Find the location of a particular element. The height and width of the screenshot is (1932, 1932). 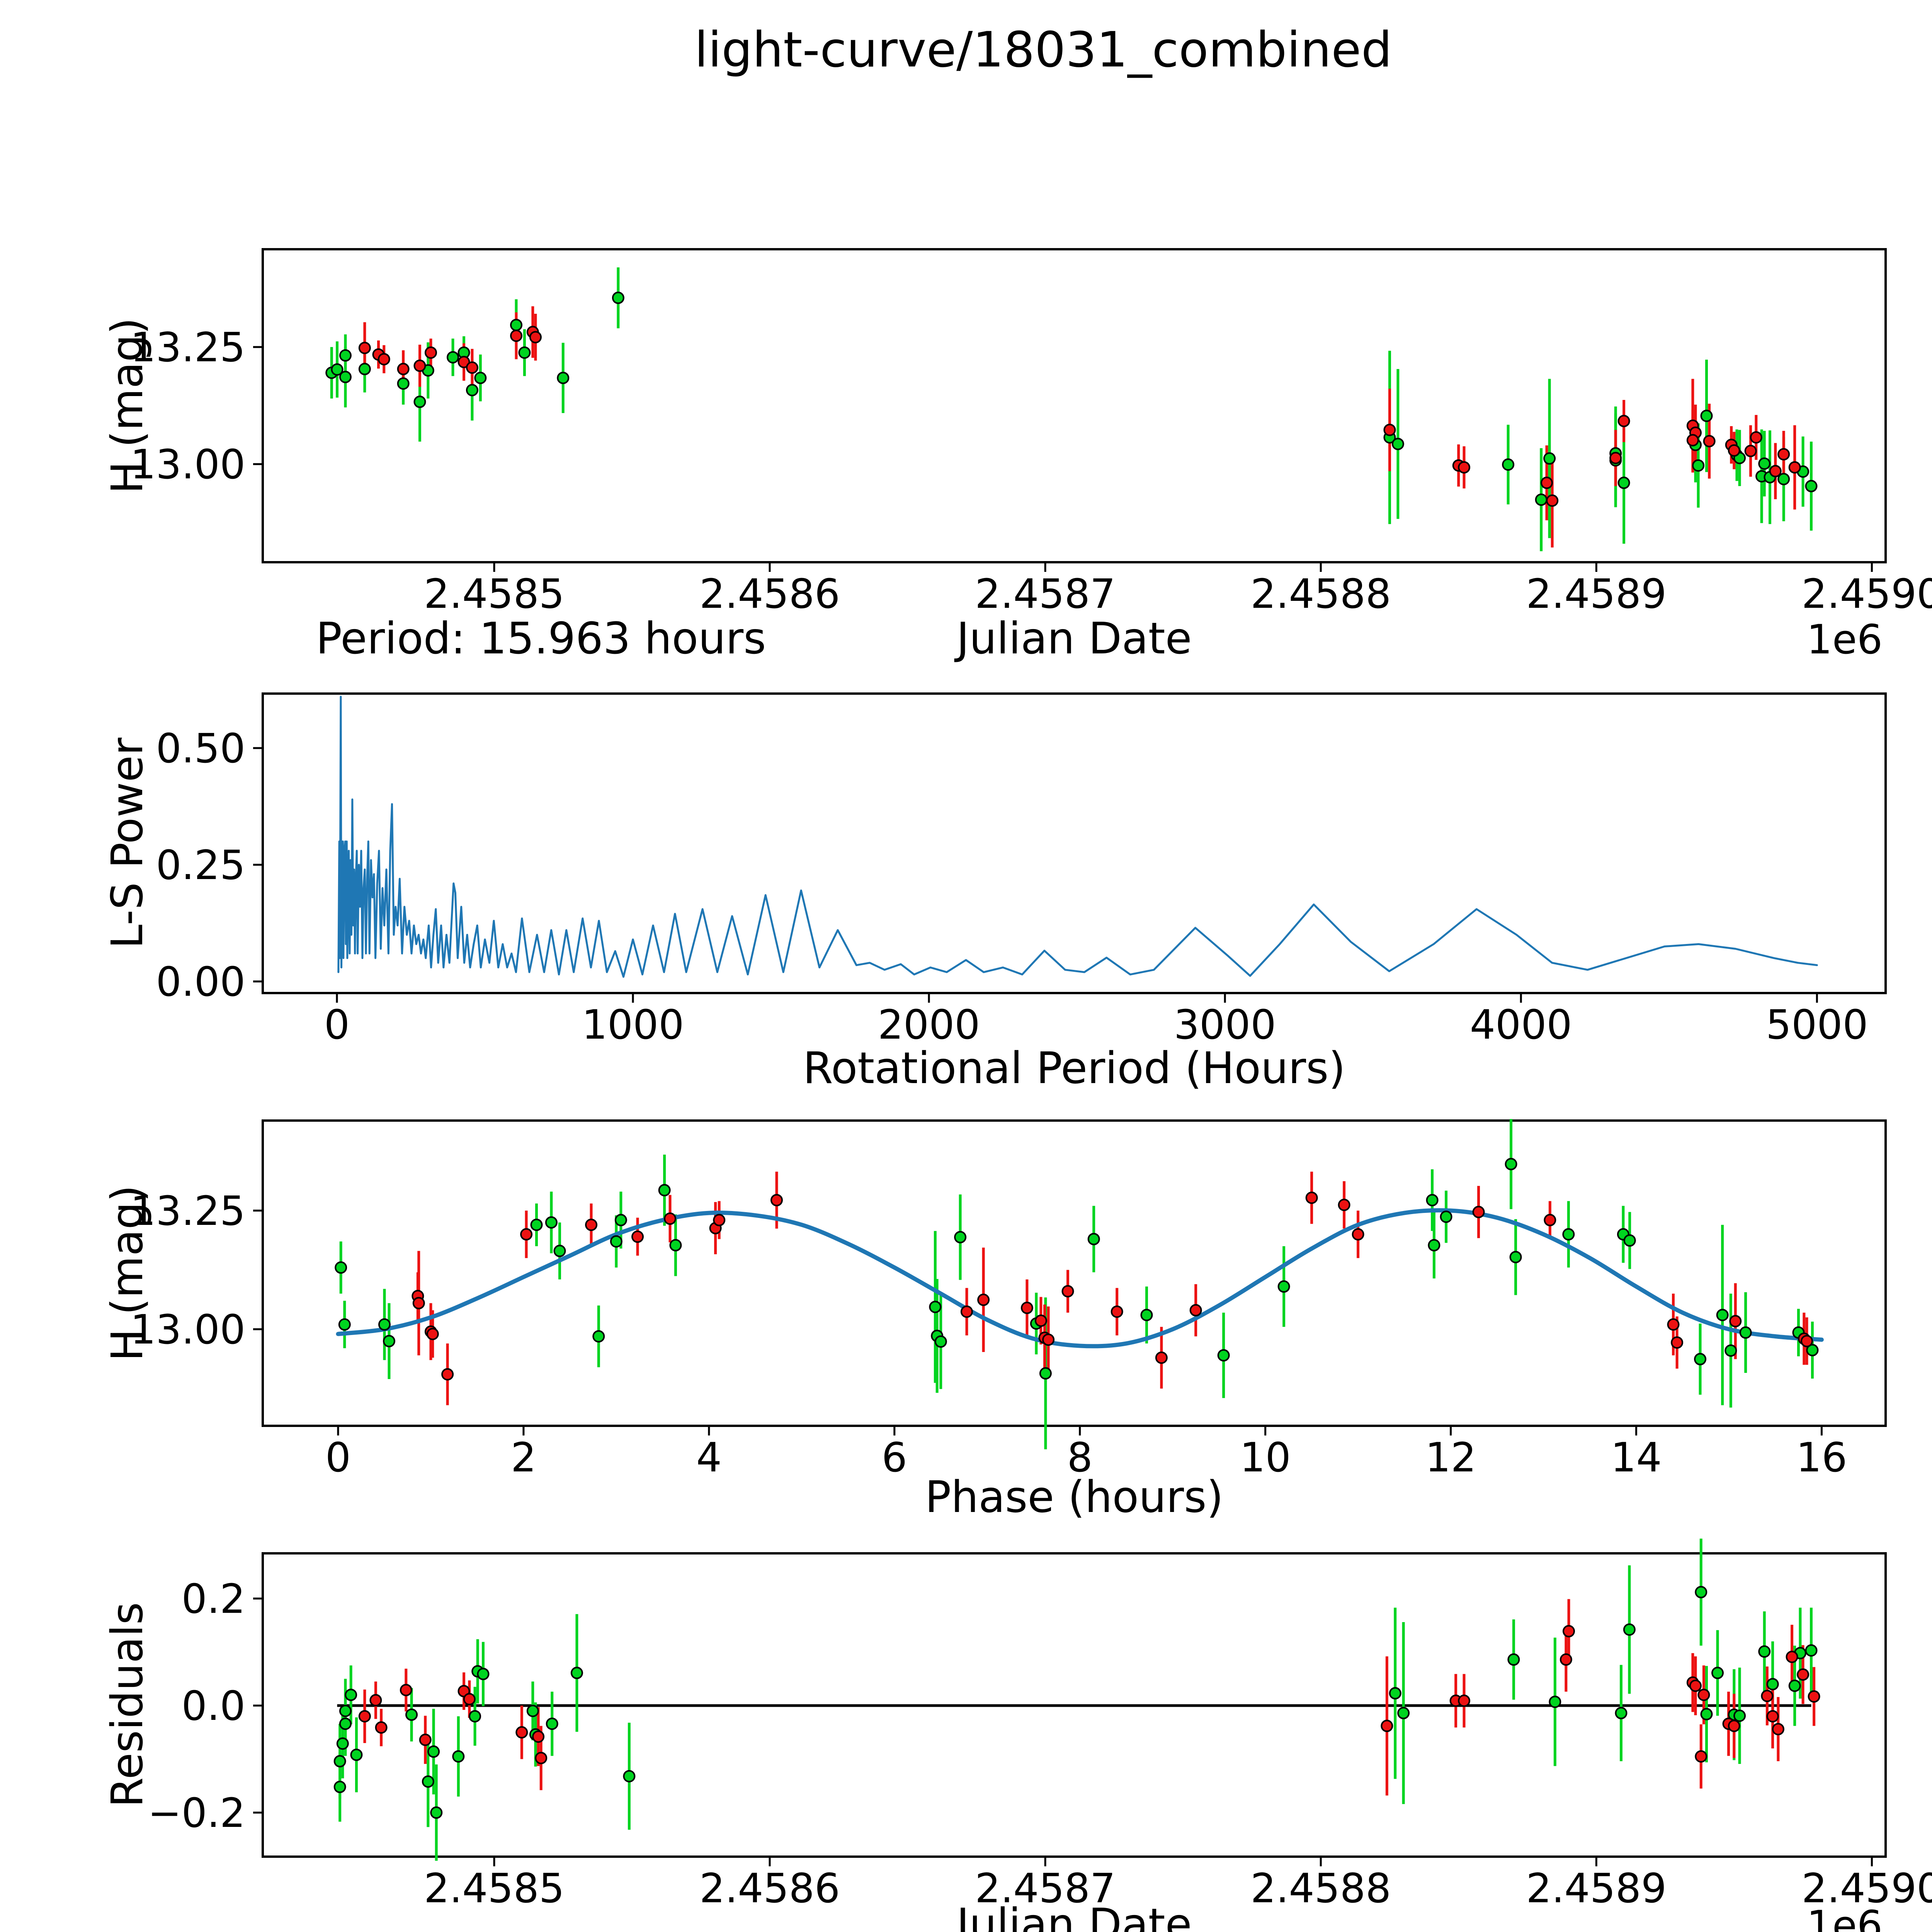

y-tick-label: 0.25 is located at coordinates (200, 865).